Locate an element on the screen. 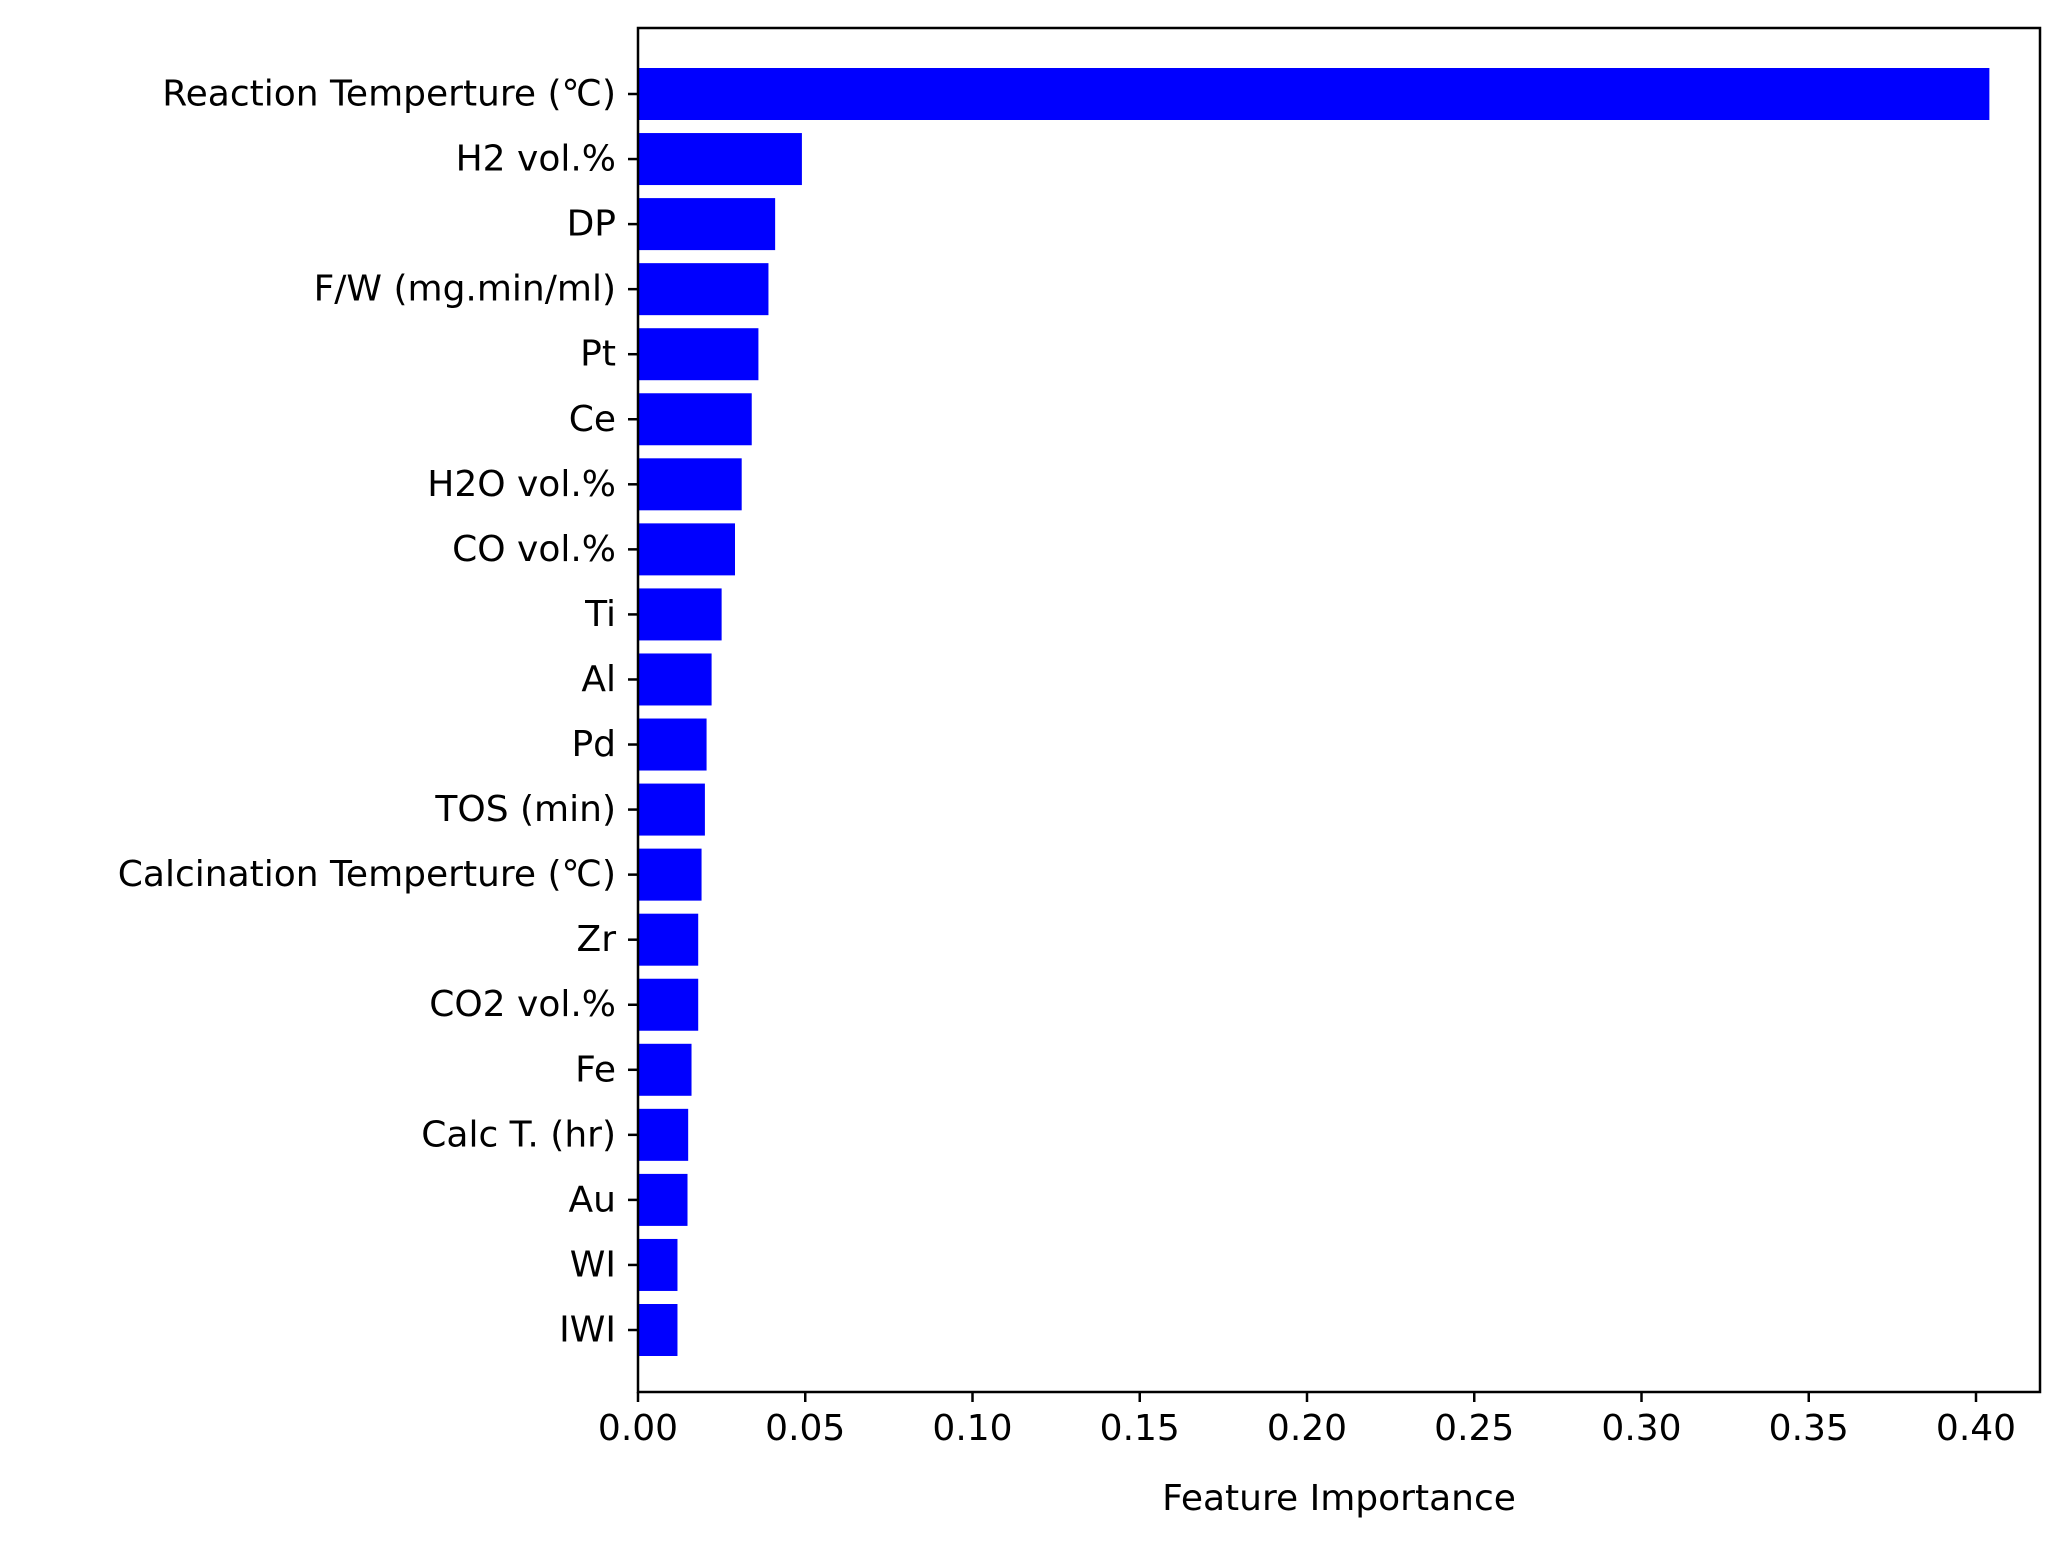  x-tick-label: 0.35 is located at coordinates (1809, 1428).